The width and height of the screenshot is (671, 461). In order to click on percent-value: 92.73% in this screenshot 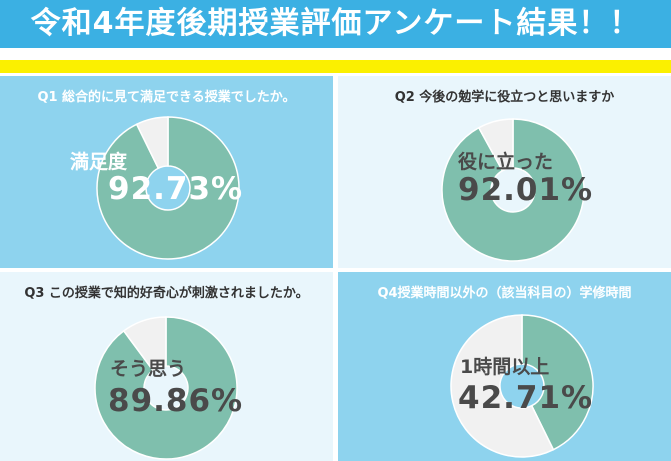, I will do `click(176, 189)`.